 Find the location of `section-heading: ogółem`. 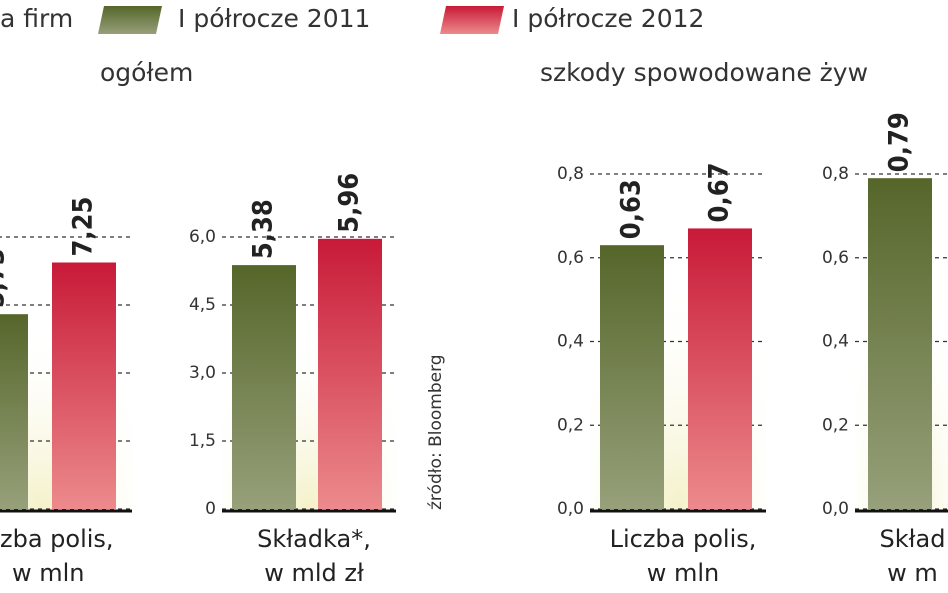

section-heading: ogółem is located at coordinates (146, 72).